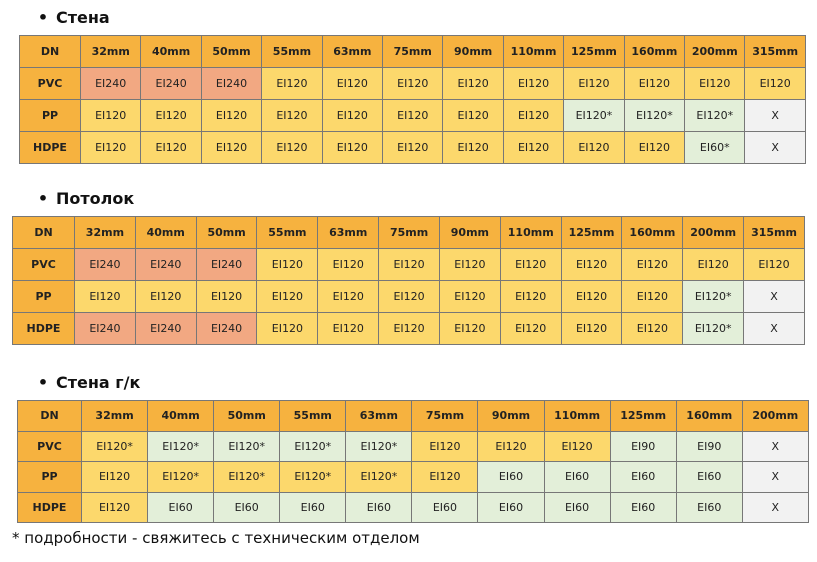  Describe the element at coordinates (247, 416) in the screenshot. I see `header-cell: 50mm` at that location.